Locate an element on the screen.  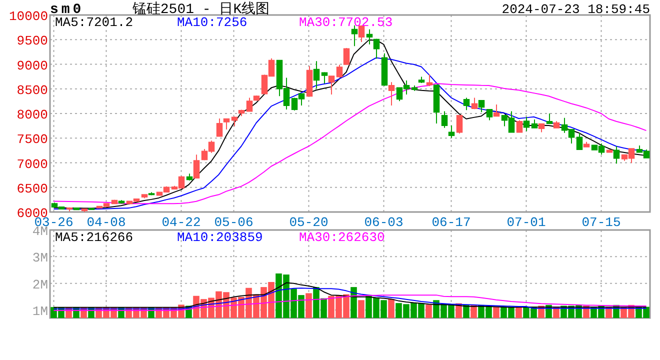
text: MA30:7702.53 is located at coordinates (346, 22).